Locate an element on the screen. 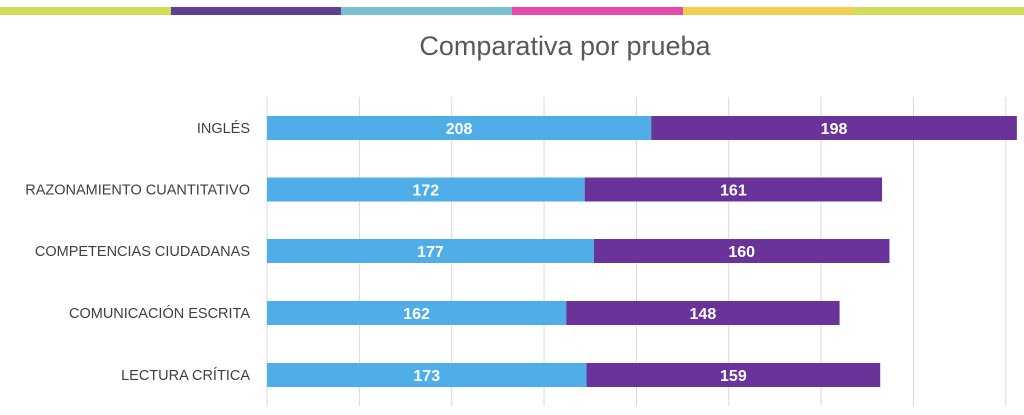  data-label: 177 is located at coordinates (430, 252).